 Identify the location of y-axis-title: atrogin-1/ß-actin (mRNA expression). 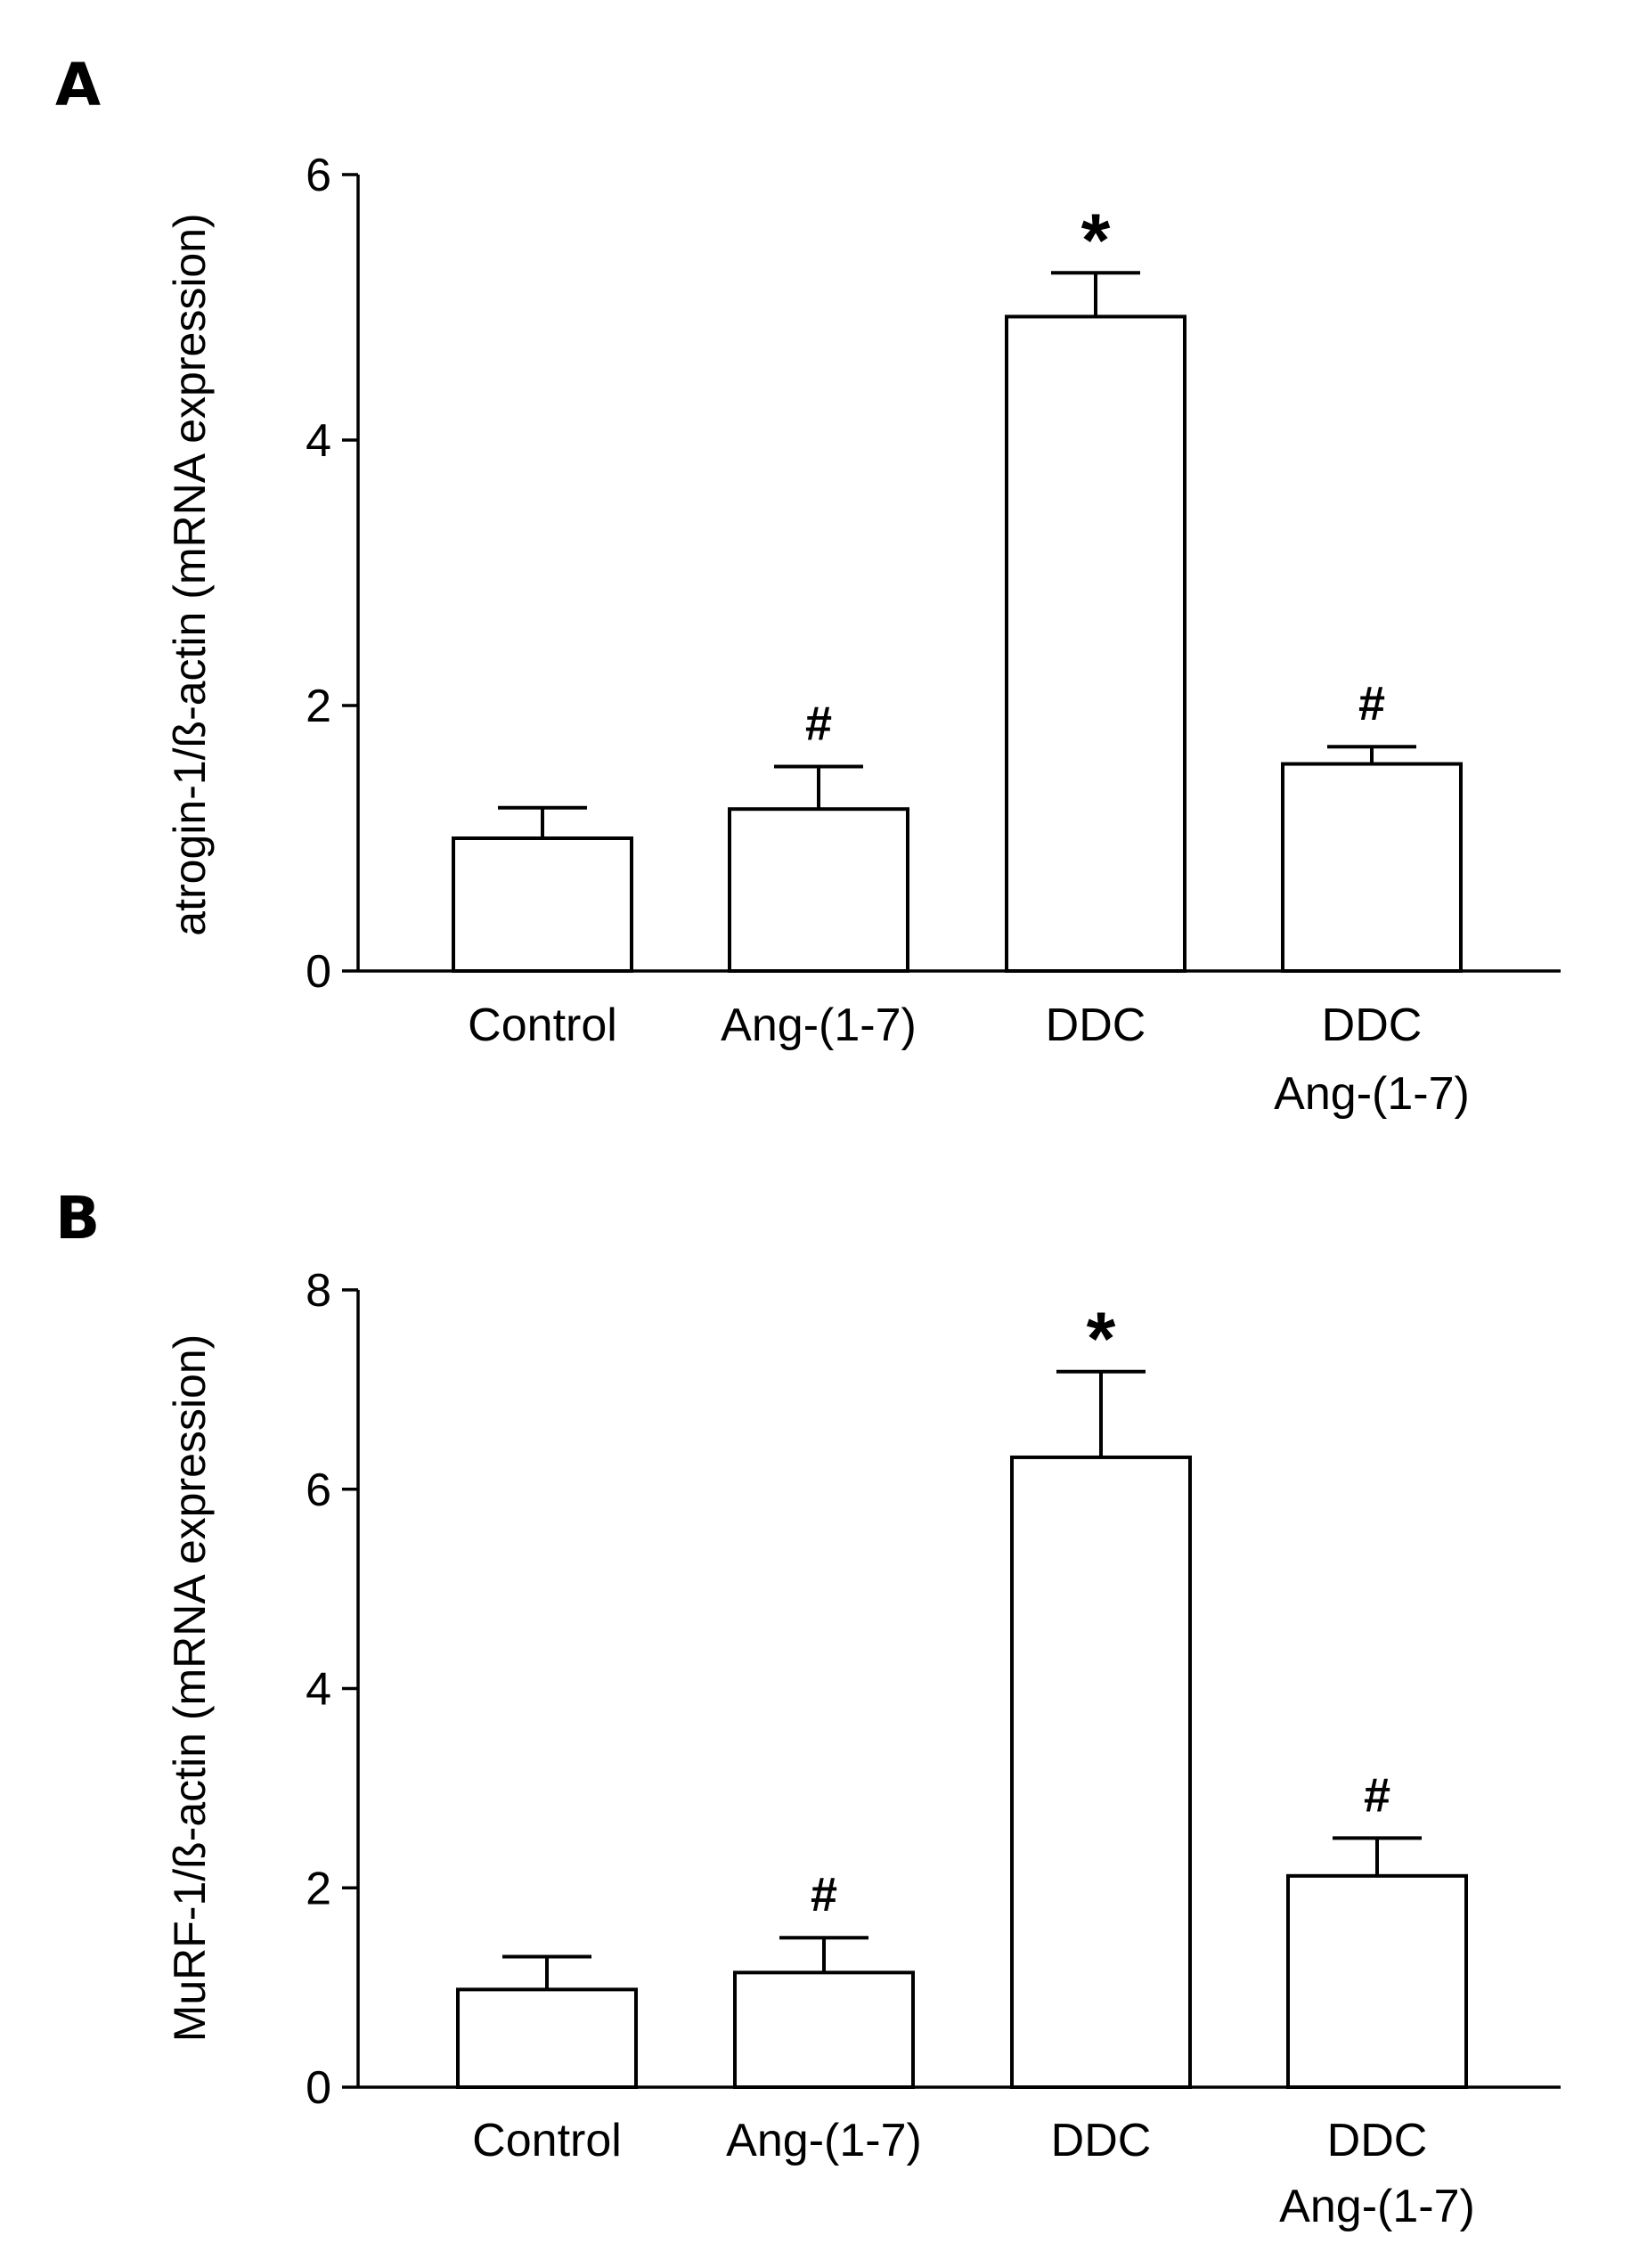
(190, 574).